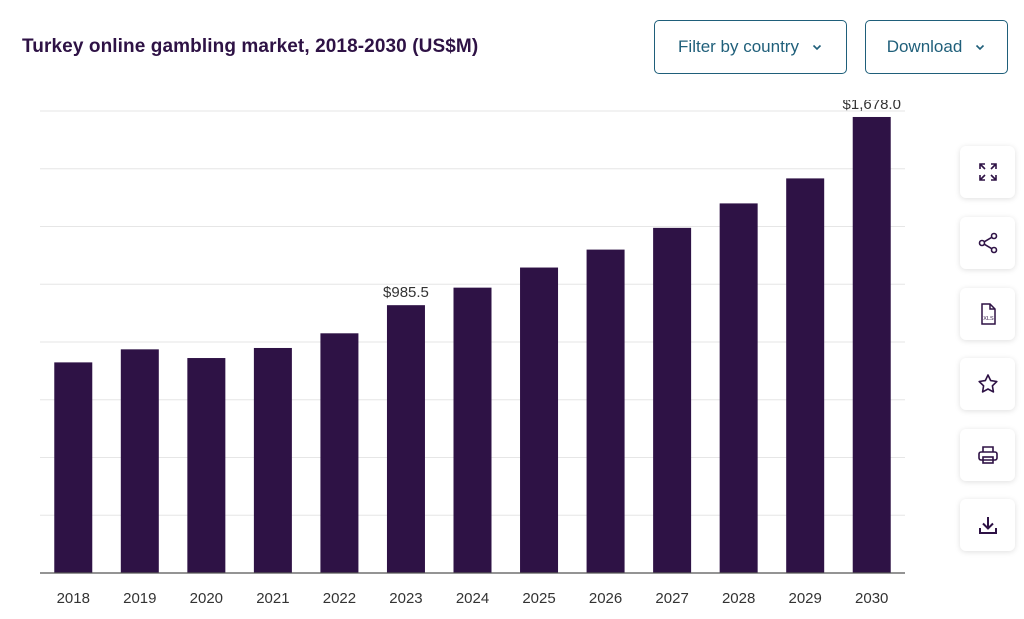 The height and width of the screenshot is (619, 1024). I want to click on x-tick-label: 2021, so click(272, 598).